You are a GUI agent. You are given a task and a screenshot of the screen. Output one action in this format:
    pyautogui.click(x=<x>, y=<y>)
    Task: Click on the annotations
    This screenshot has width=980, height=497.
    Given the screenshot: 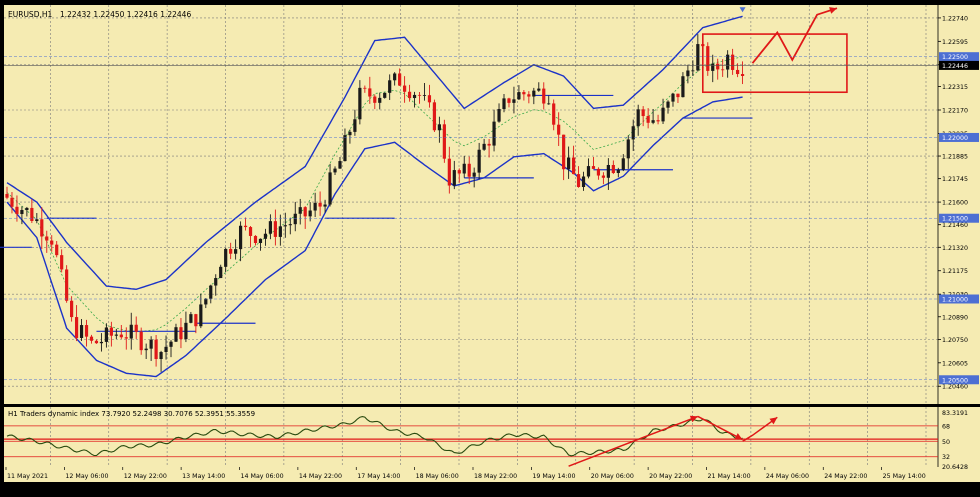 What is the action you would take?
    pyautogui.click(x=774, y=50)
    